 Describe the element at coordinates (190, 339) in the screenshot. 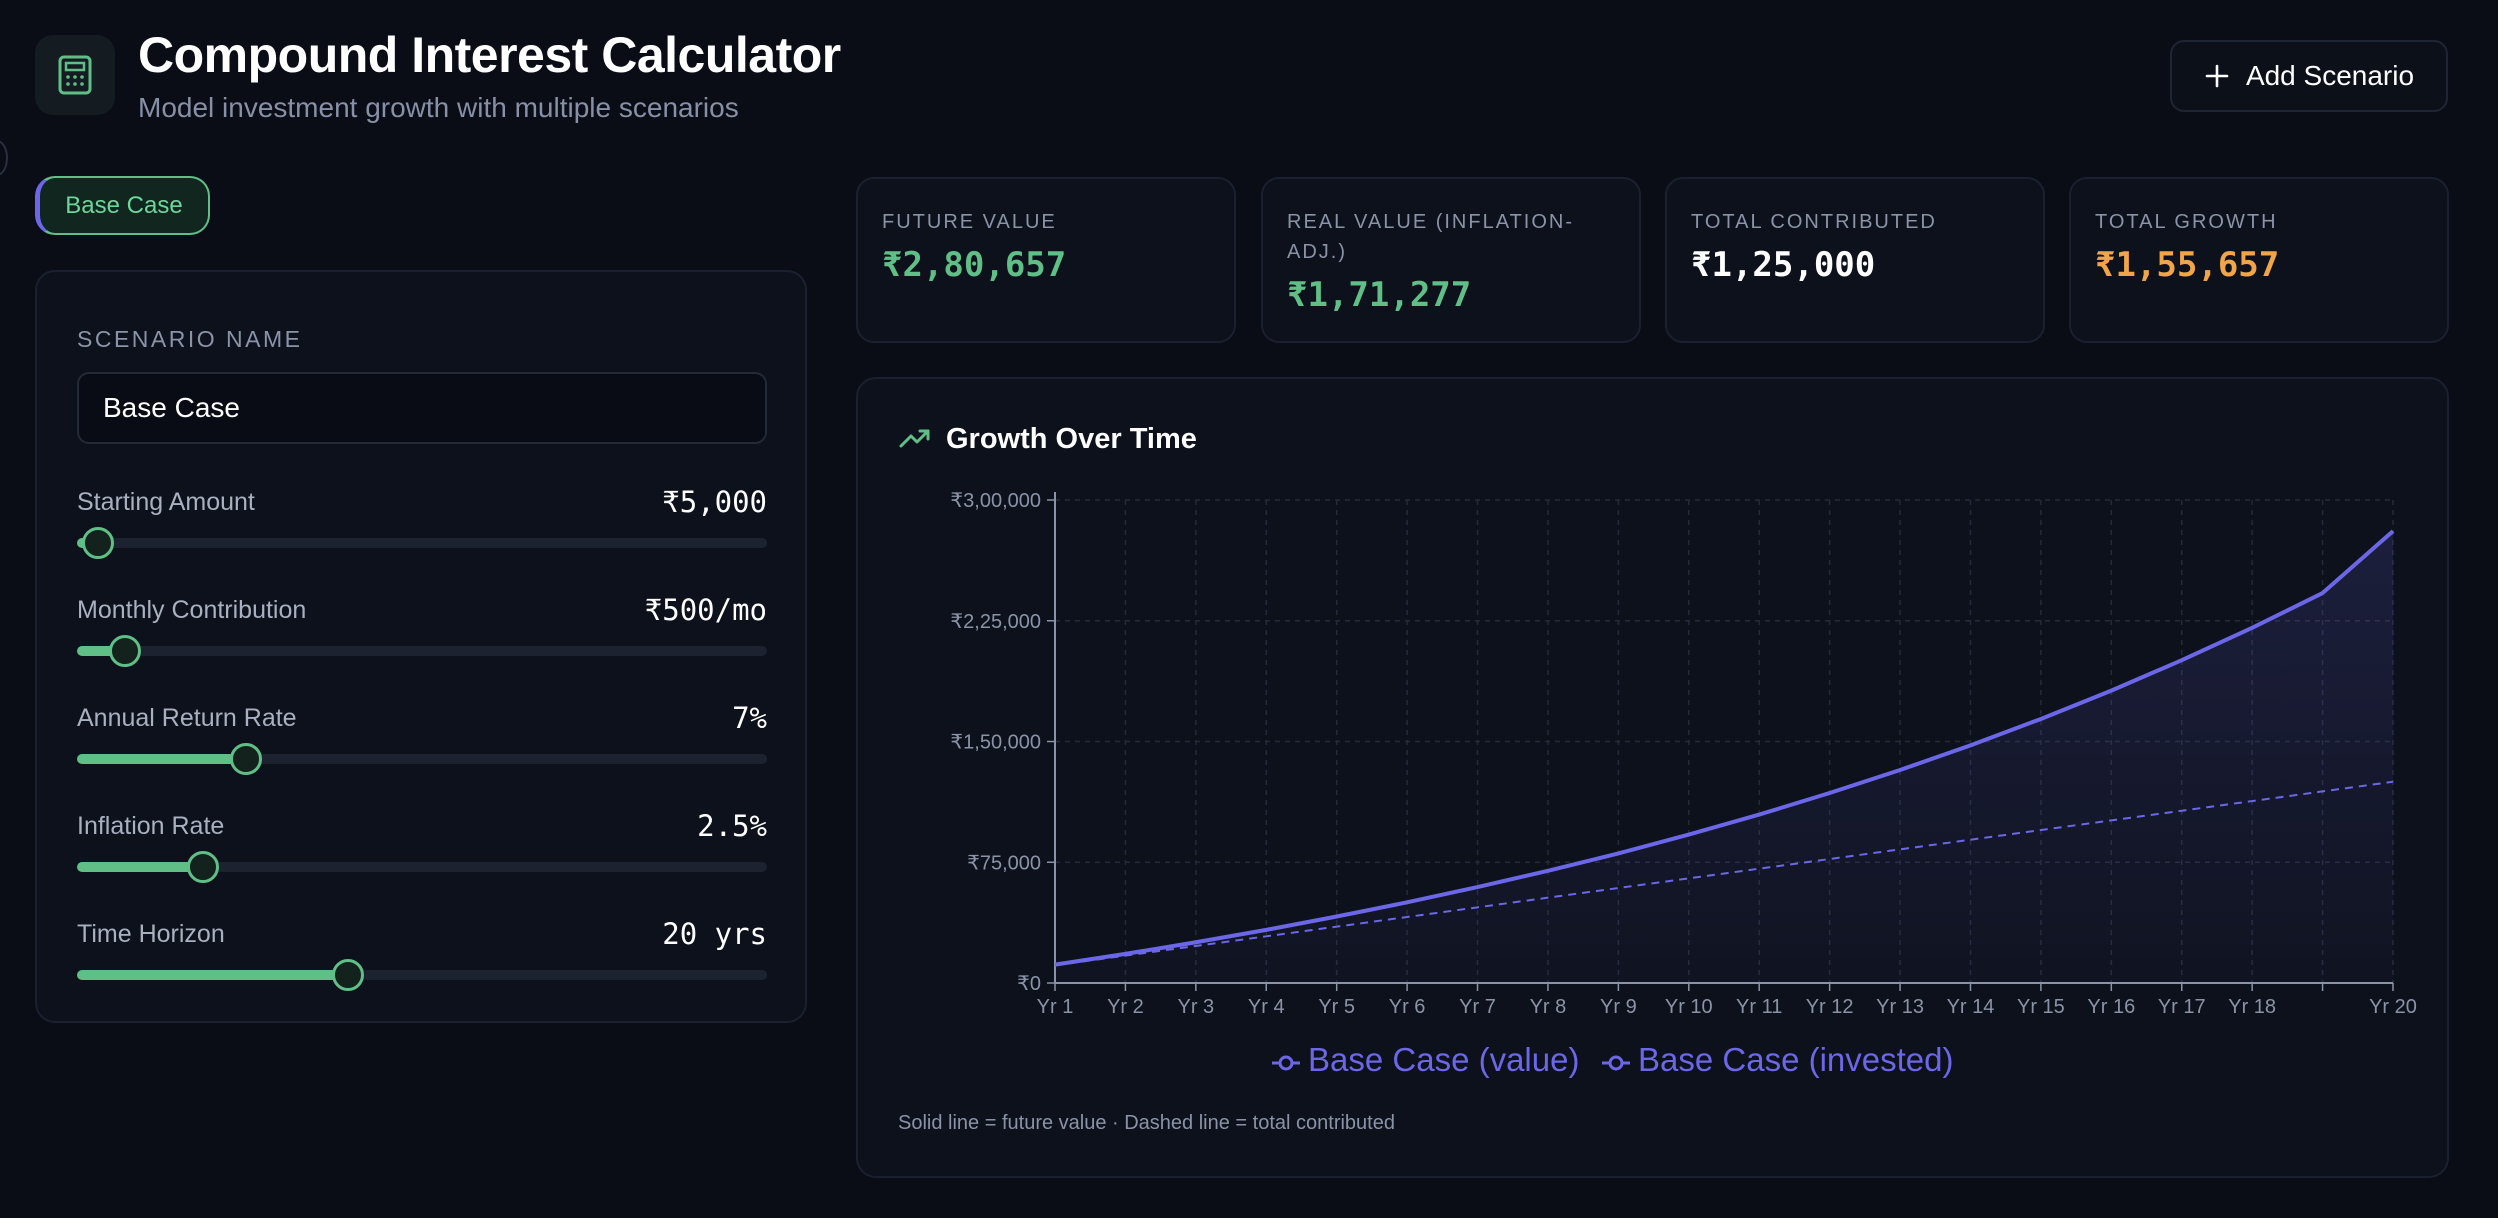

I see `scenario-name-label: SCENARIO NAME` at that location.